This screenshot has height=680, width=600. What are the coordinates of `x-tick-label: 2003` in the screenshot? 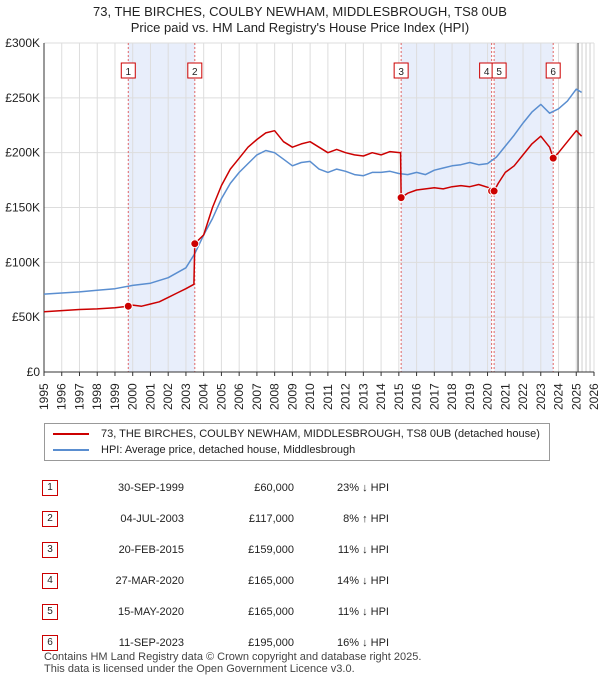 It's located at (186, 396).